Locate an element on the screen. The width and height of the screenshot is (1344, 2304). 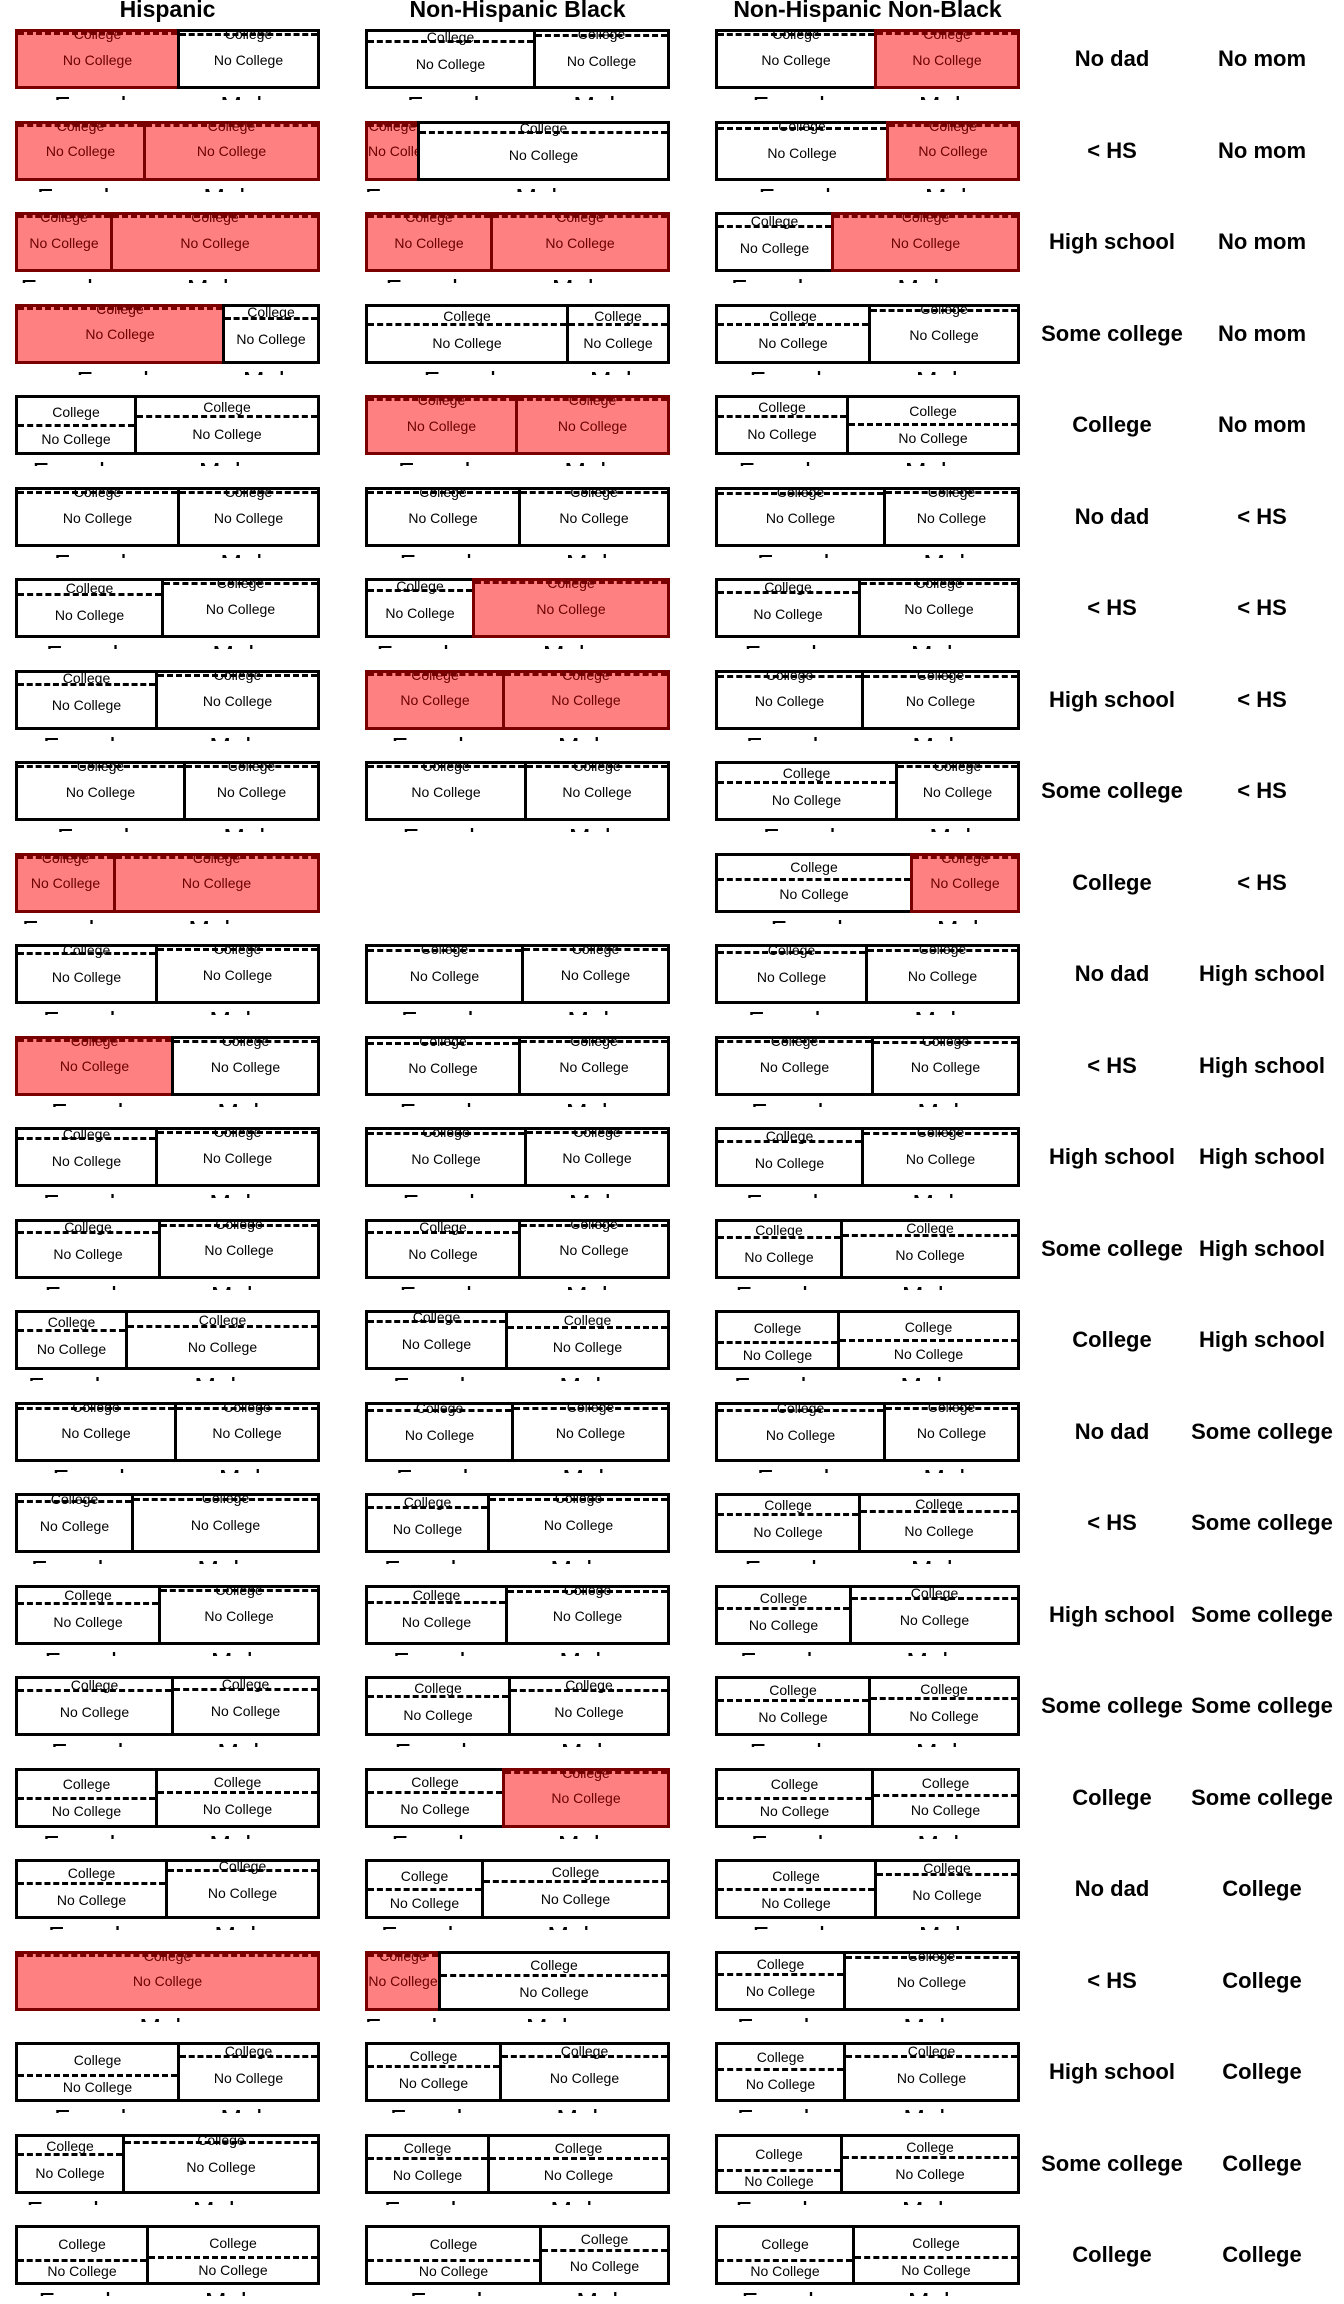
dad-education-label: No dad is located at coordinates (1112, 1431).